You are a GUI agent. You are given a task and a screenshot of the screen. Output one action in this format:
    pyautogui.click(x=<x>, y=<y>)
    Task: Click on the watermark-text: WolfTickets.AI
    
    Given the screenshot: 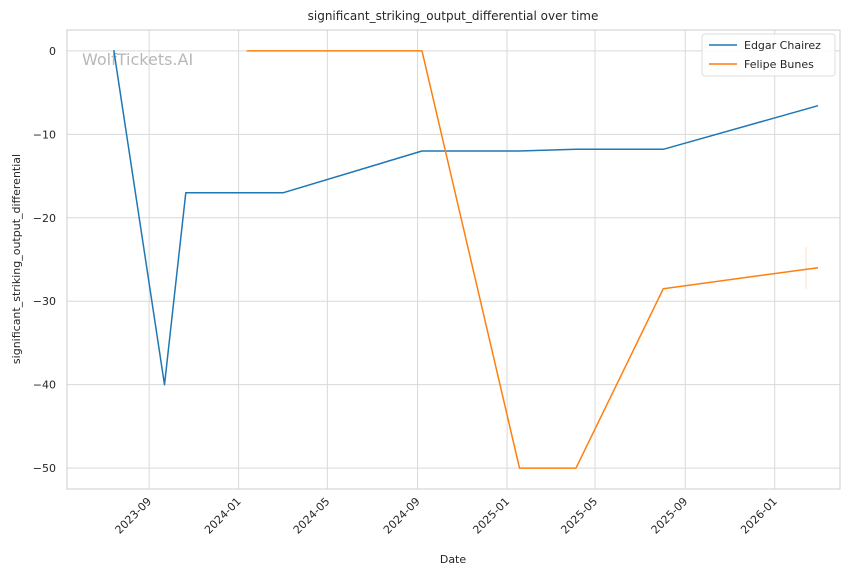 What is the action you would take?
    pyautogui.click(x=137, y=59)
    